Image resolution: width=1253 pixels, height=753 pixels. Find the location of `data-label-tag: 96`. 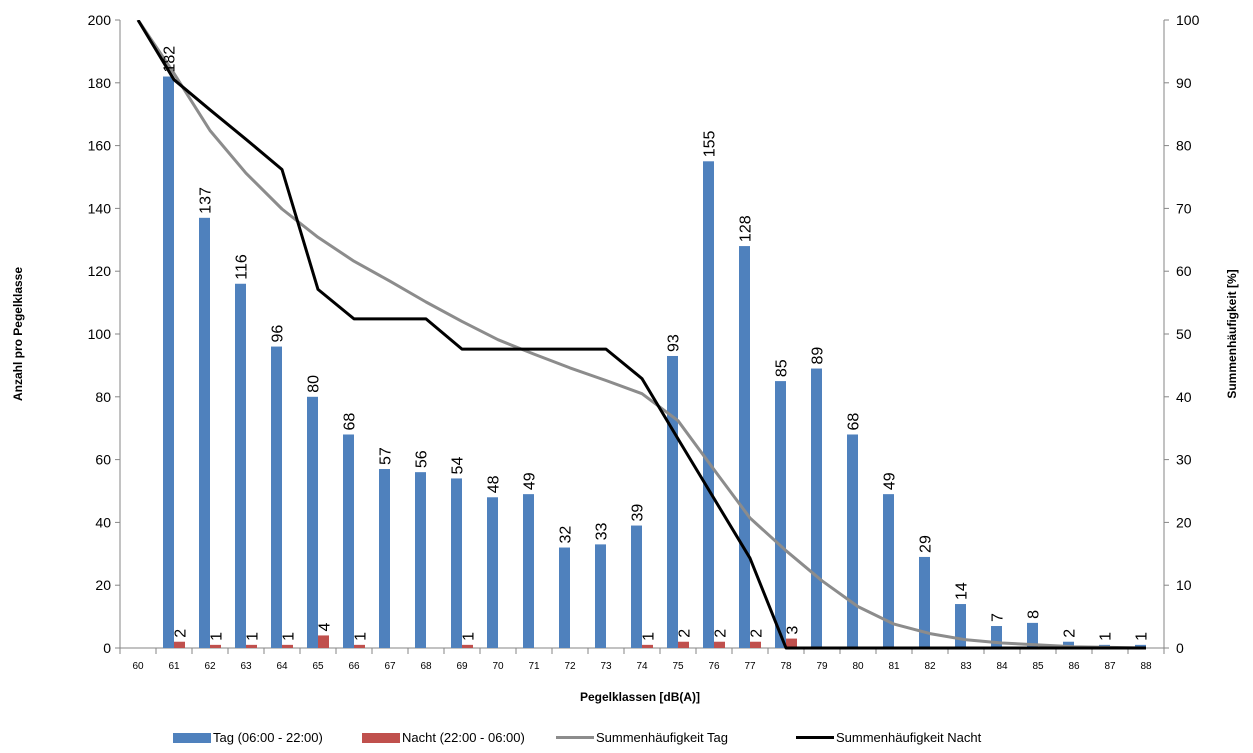

data-label-tag: 96 is located at coordinates (278, 334).